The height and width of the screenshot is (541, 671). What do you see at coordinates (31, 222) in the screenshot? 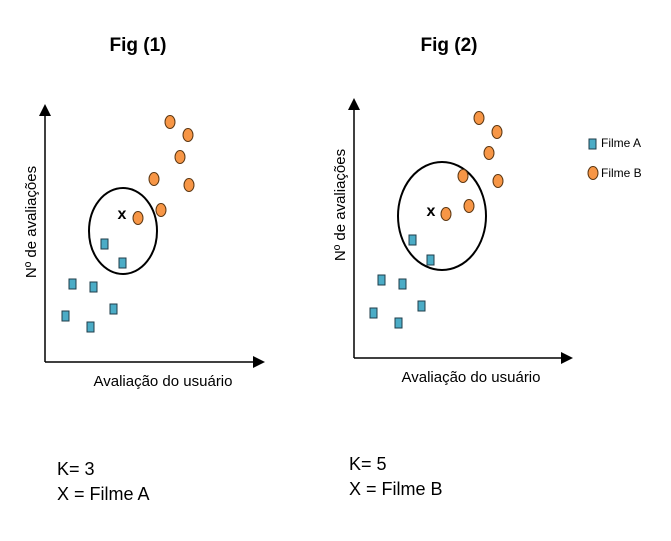
I see `figure-1-y-axis-label: Nº de avaliações` at bounding box center [31, 222].